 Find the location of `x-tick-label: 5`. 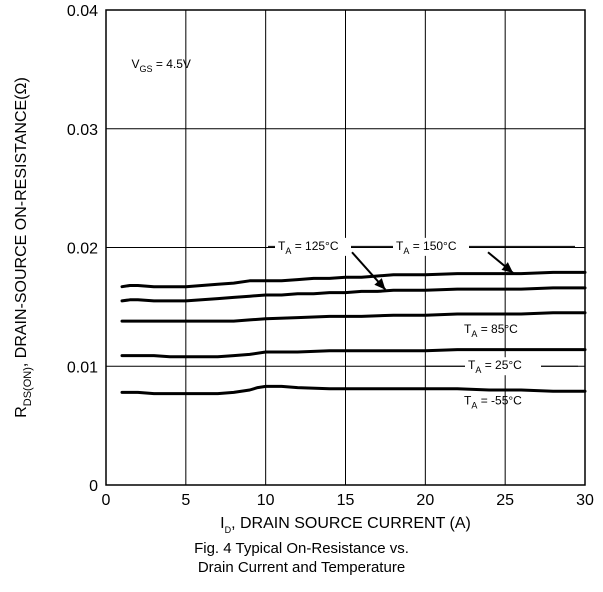

x-tick-label: 5 is located at coordinates (185, 500).